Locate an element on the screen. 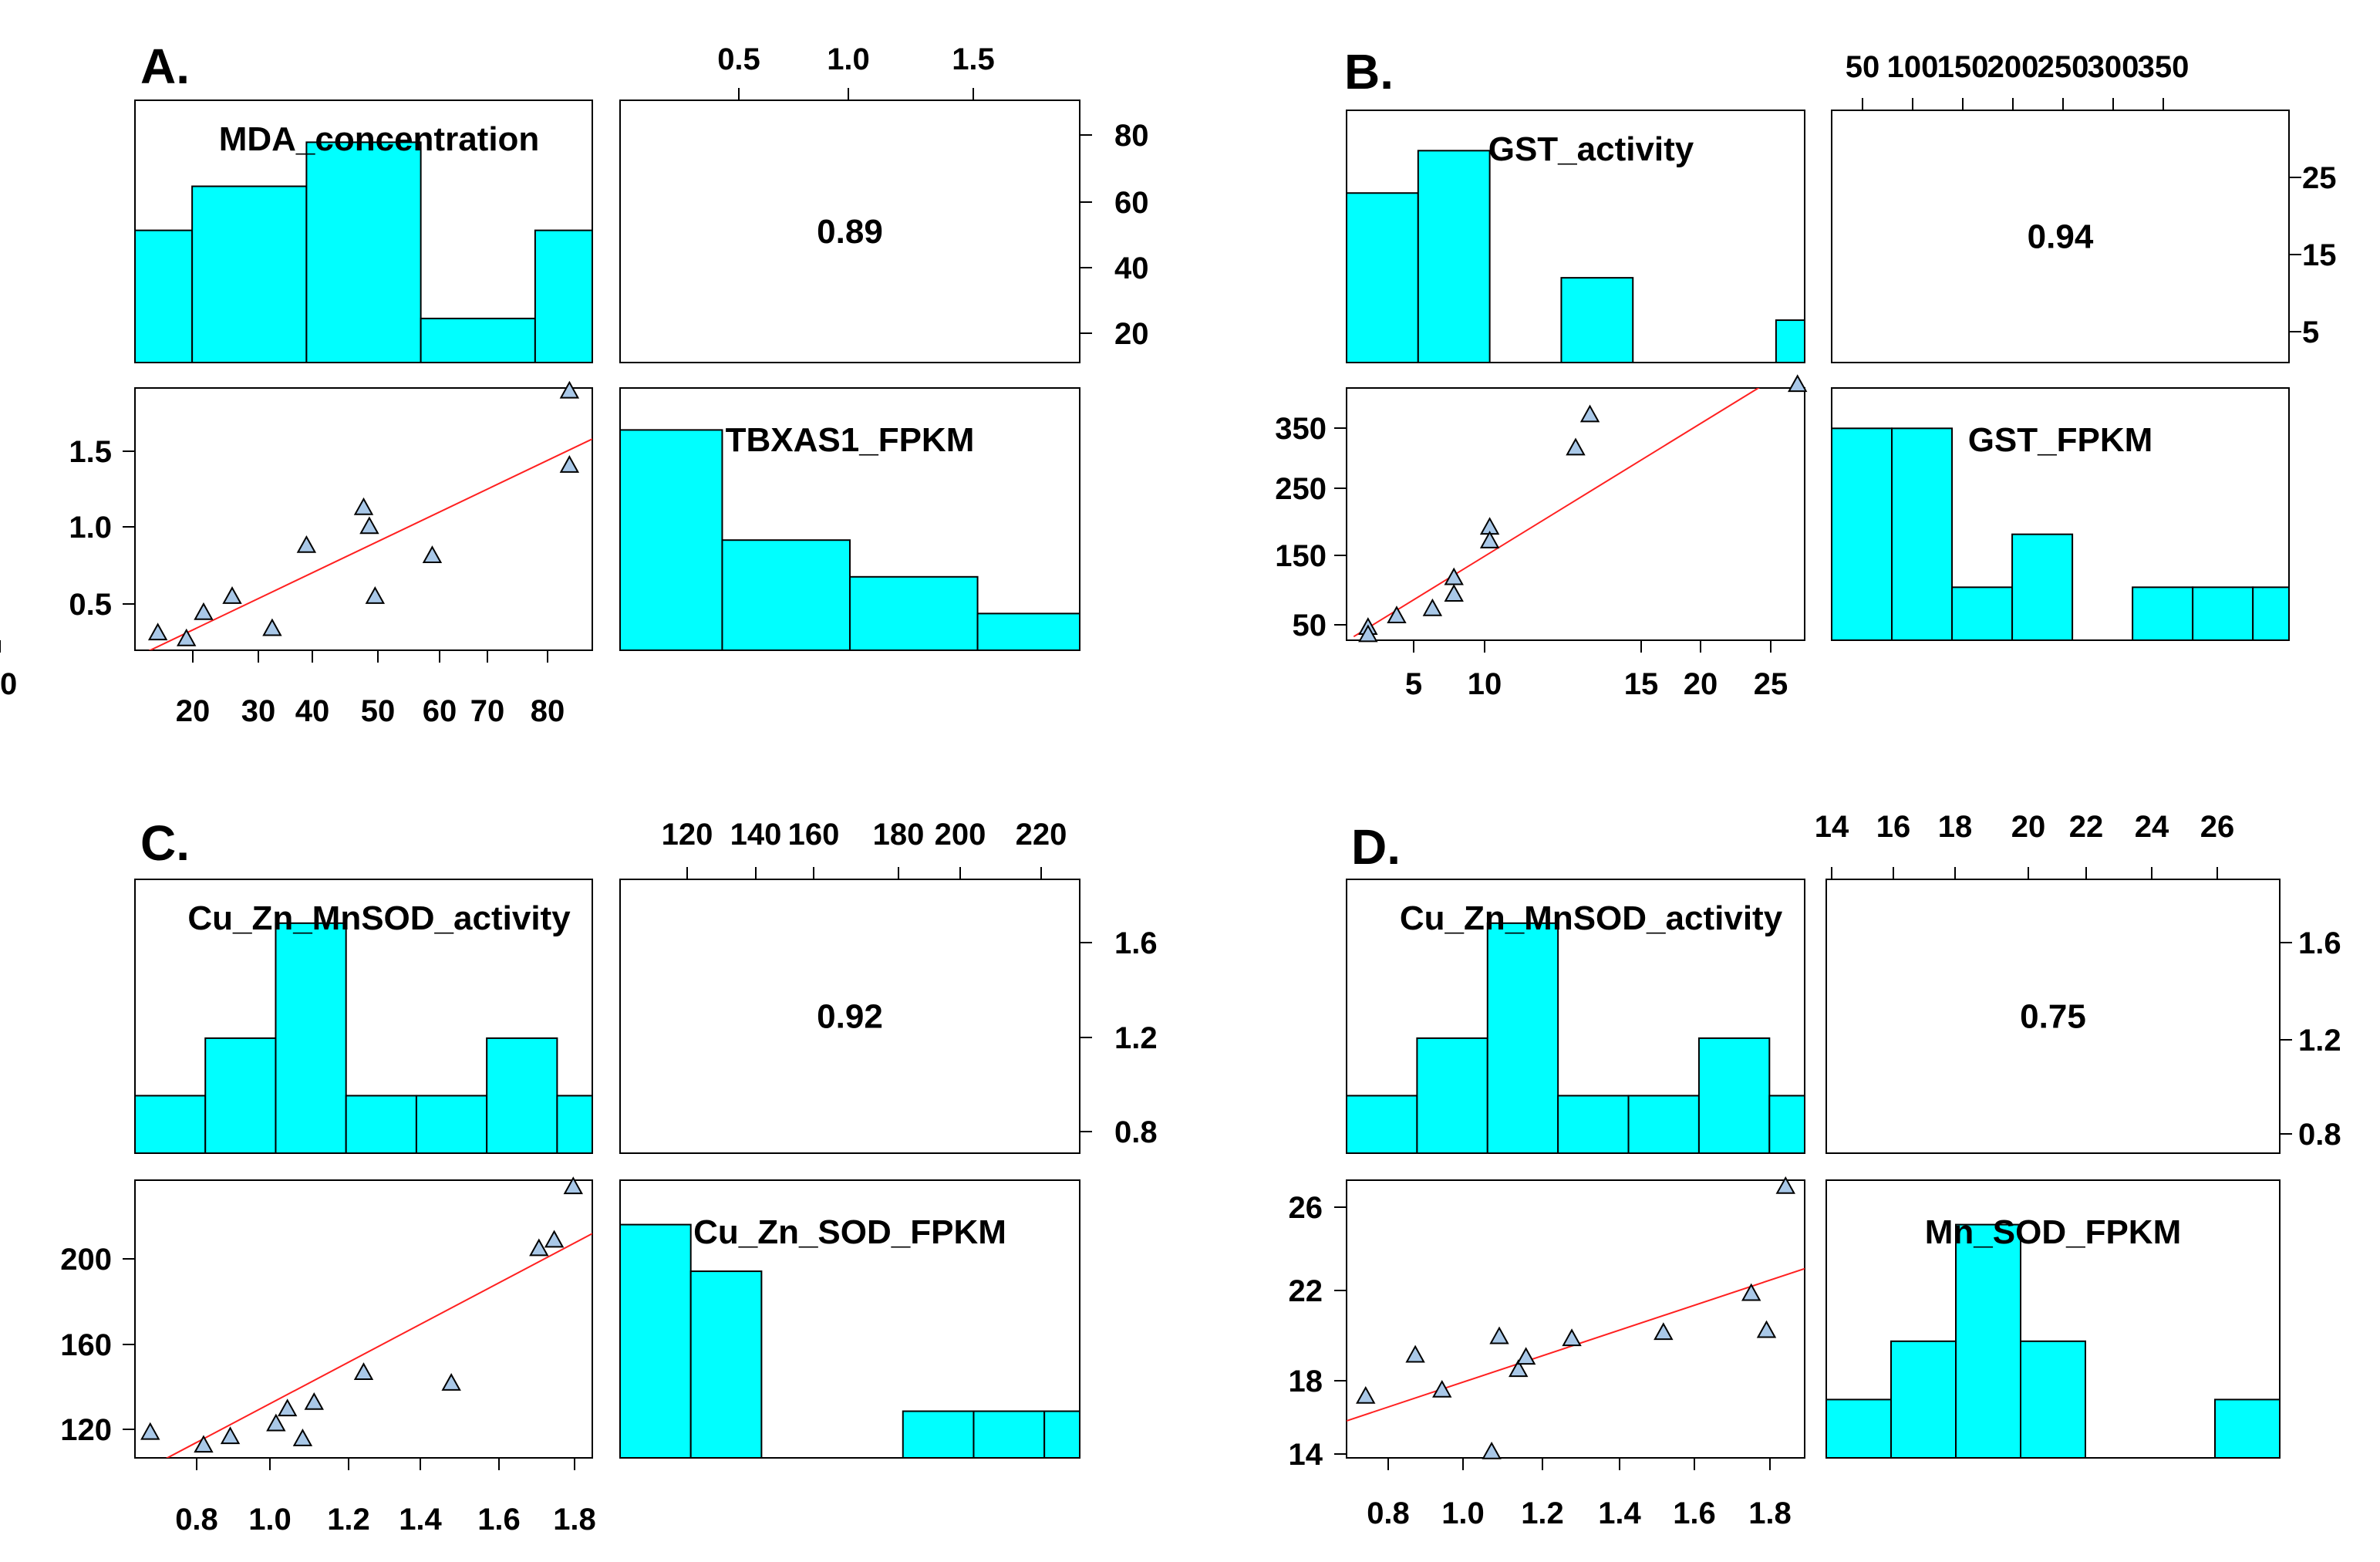  bottom-tick-label-4: 60 is located at coordinates (440, 711).